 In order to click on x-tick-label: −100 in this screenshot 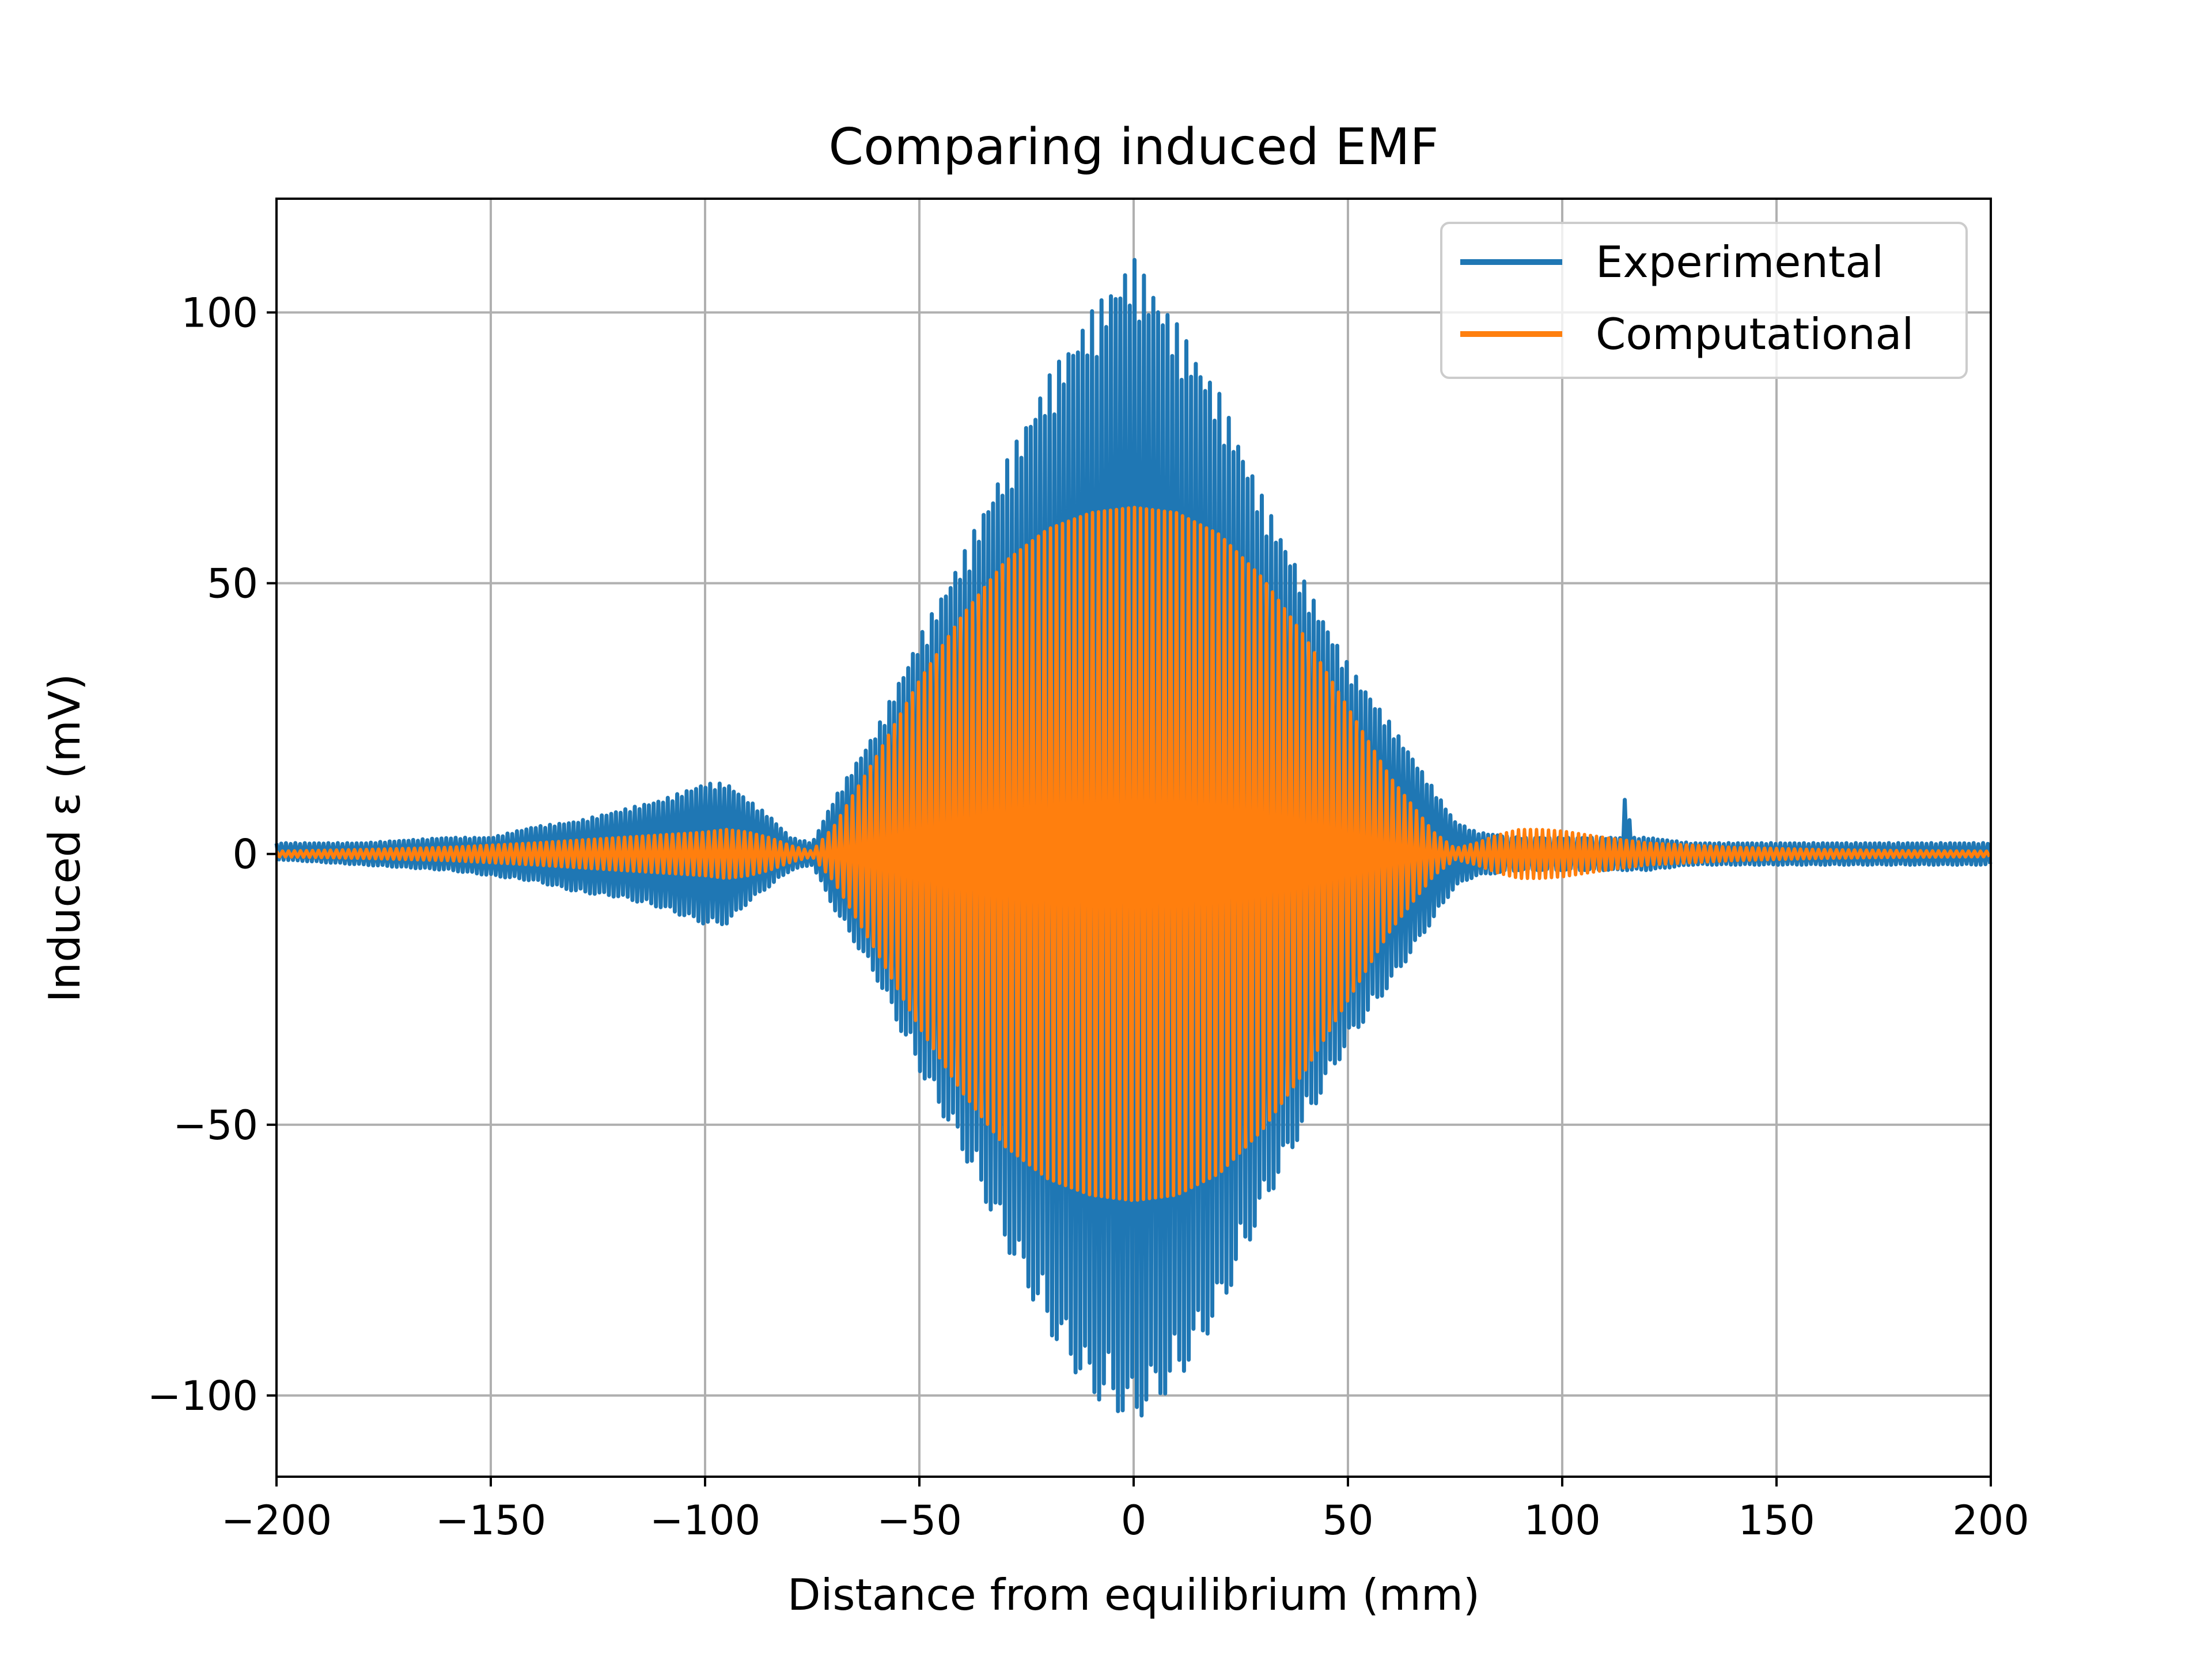, I will do `click(705, 1520)`.